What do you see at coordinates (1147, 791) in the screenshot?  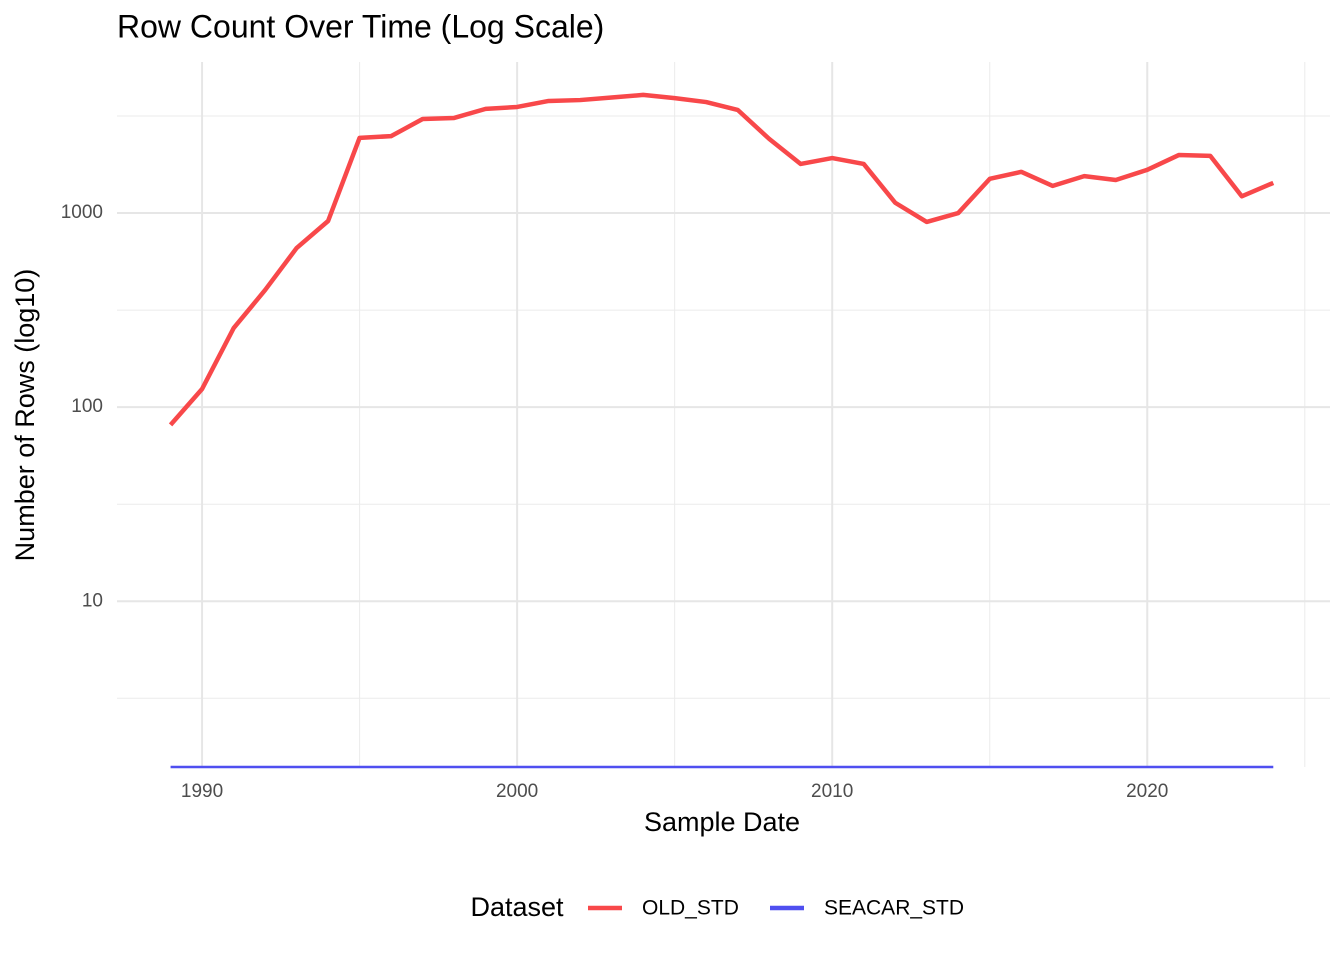 I see `x-tick-label: 2020` at bounding box center [1147, 791].